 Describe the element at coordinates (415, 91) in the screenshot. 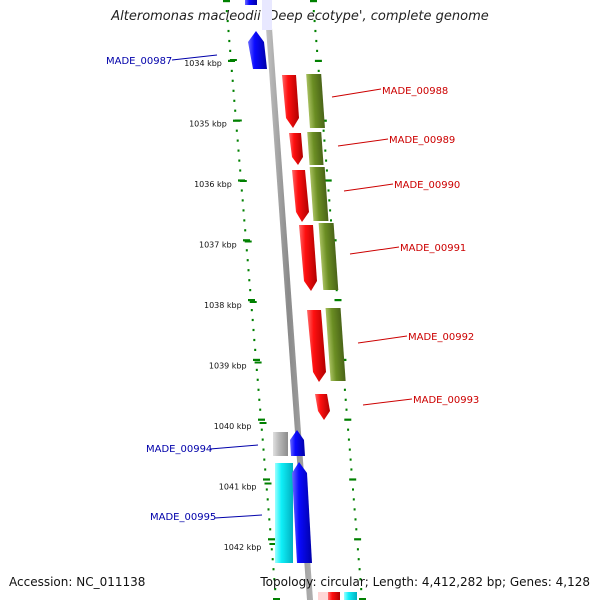

I see `label-made-00988: MADE_00988` at that location.